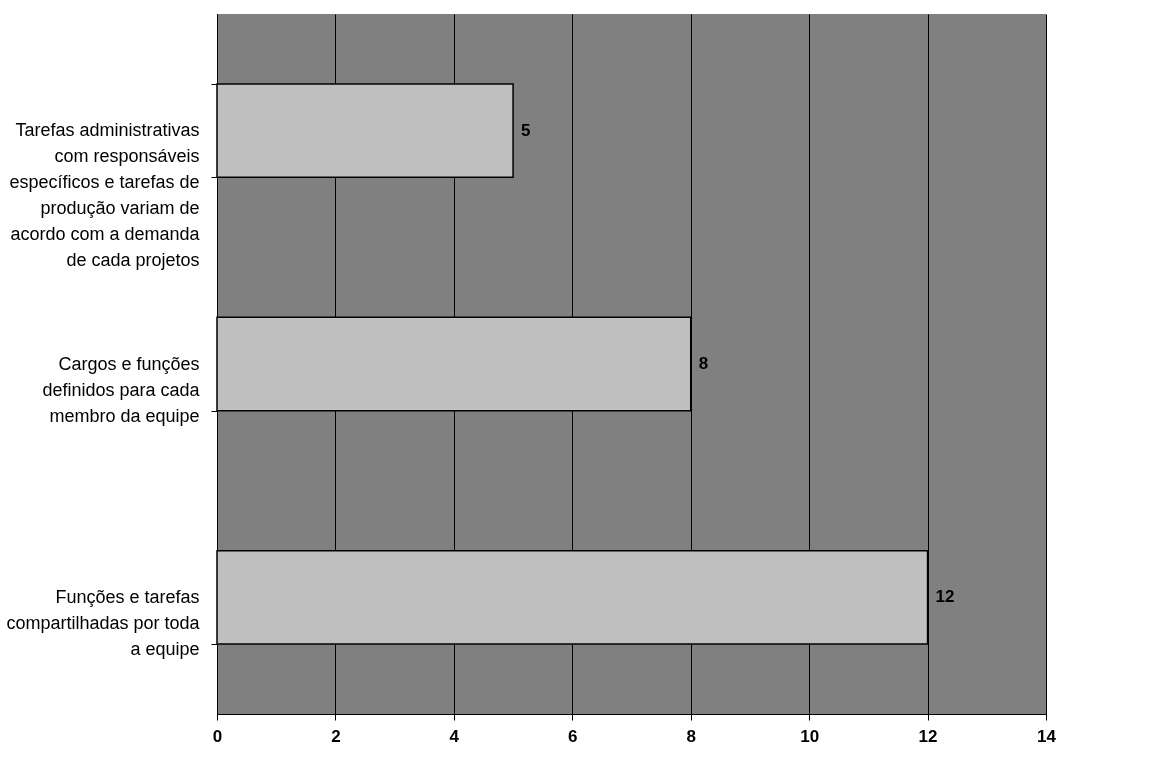 The image size is (1156, 767). What do you see at coordinates (810, 736) in the screenshot?
I see `x-tick-label: 10` at bounding box center [810, 736].